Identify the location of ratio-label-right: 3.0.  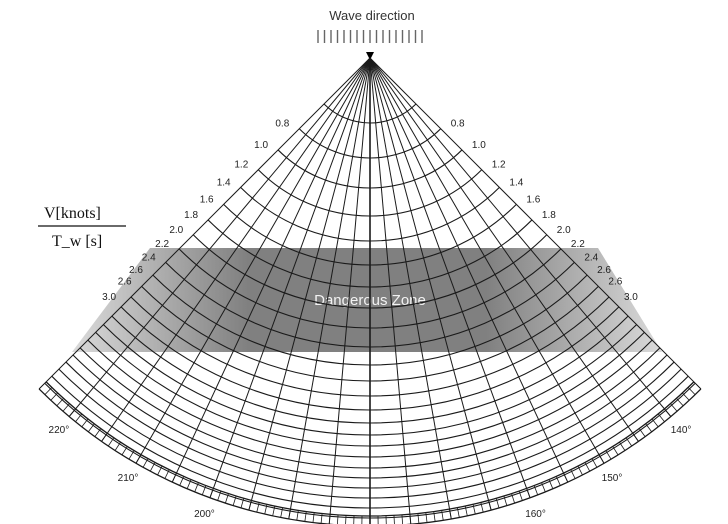
(631, 297).